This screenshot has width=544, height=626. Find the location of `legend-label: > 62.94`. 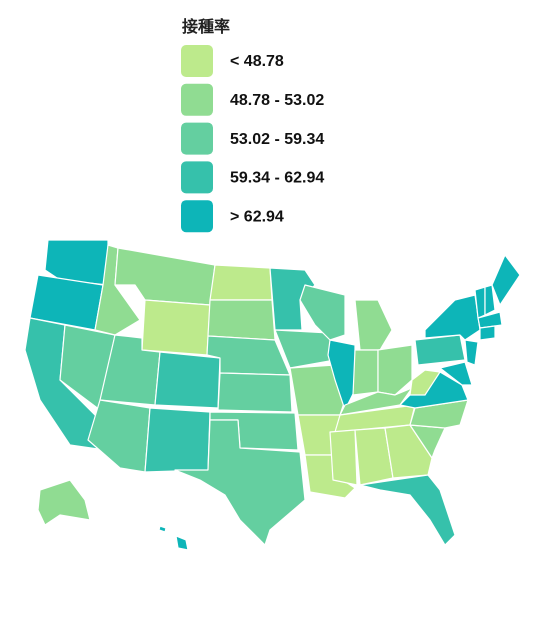

legend-label: > 62.94 is located at coordinates (257, 216).